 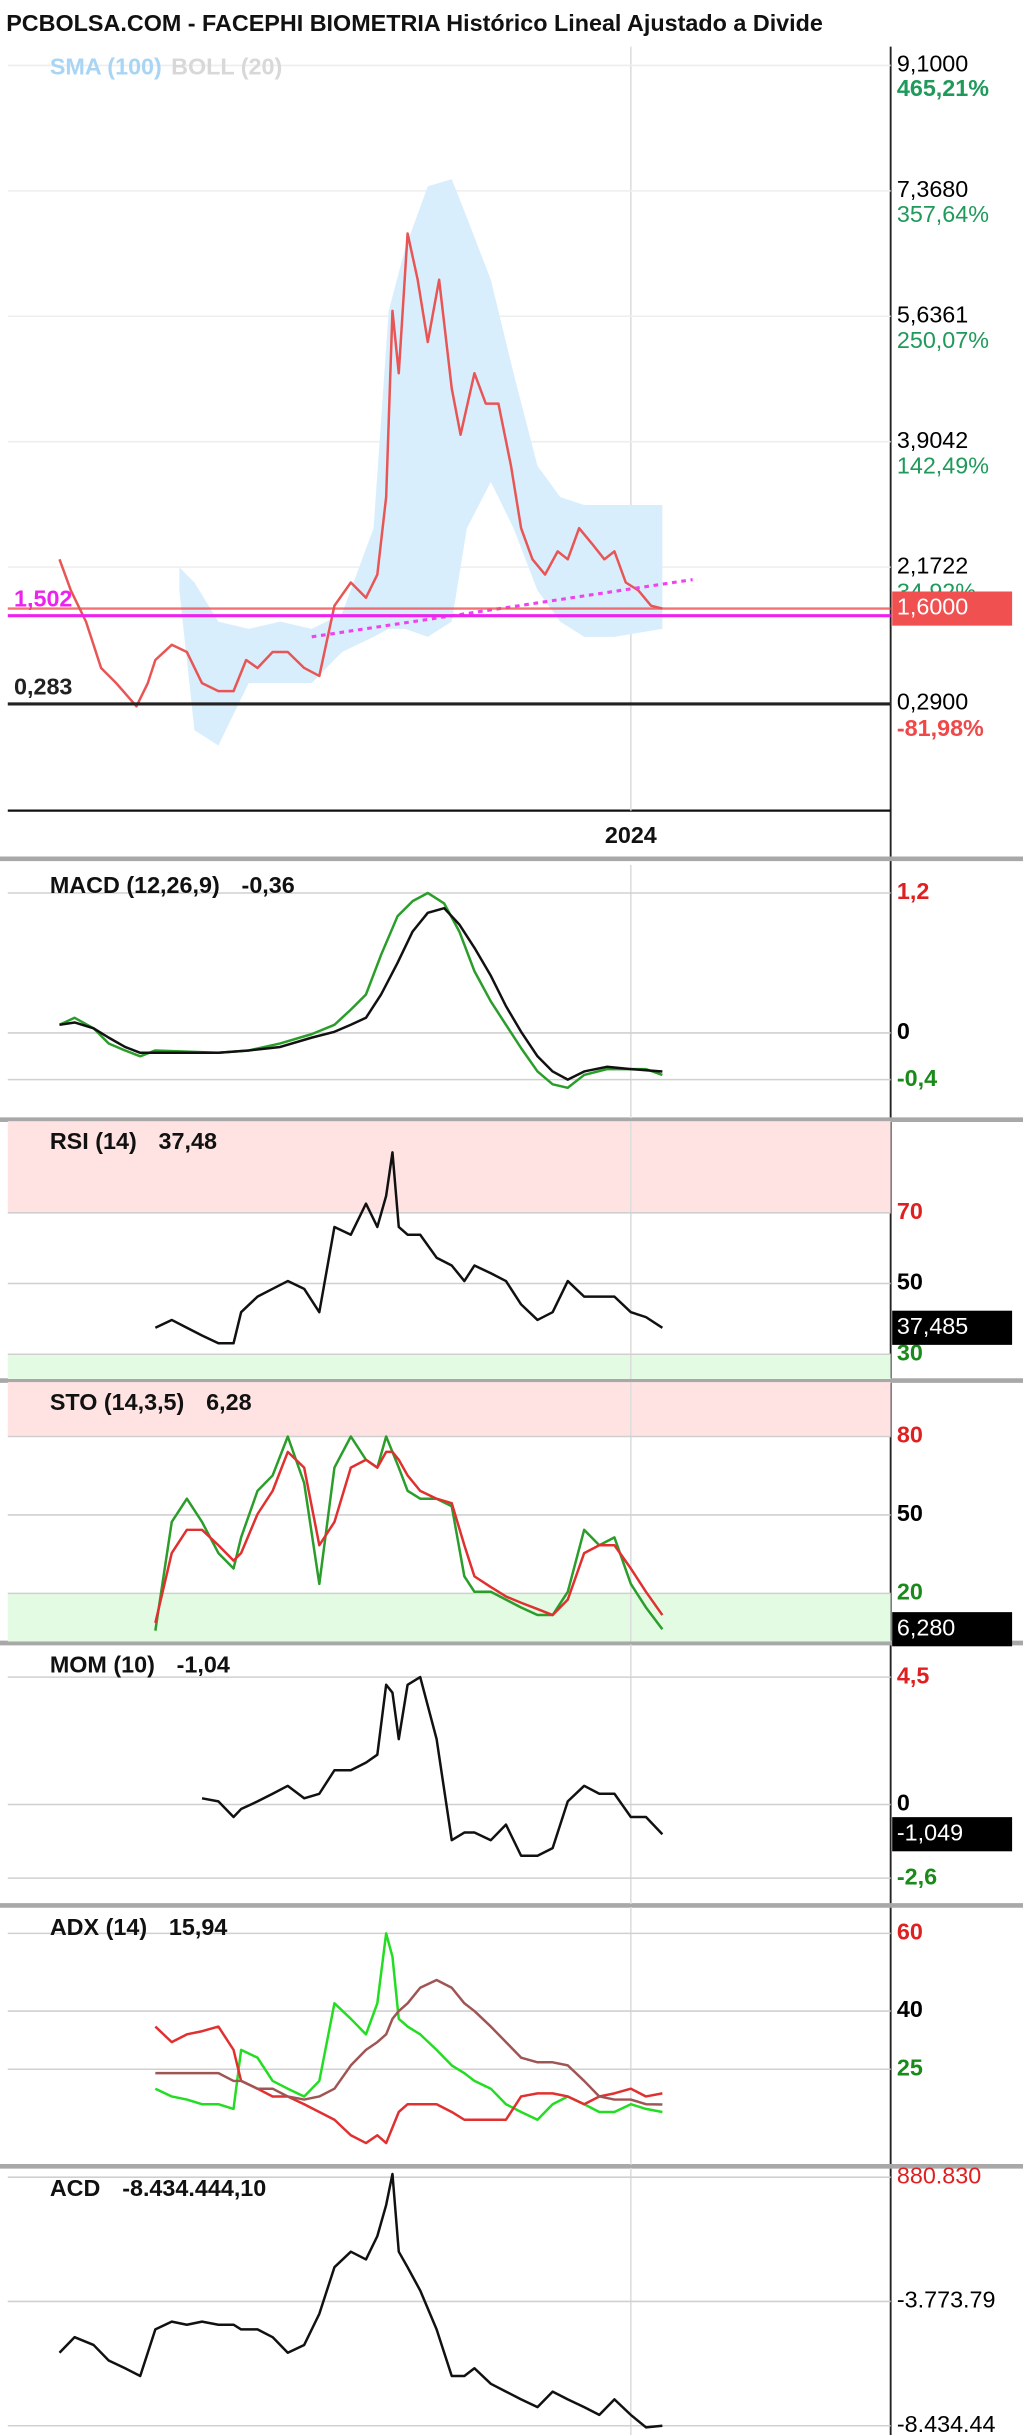 What do you see at coordinates (932, 440) in the screenshot?
I see `y-tick-label: 3,9042` at bounding box center [932, 440].